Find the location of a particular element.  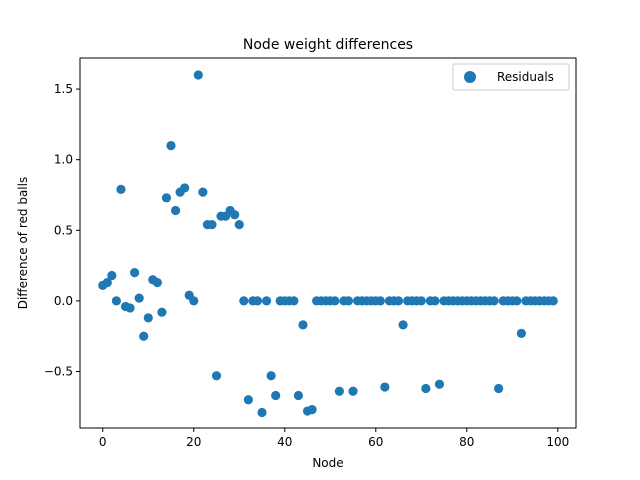

y-tick-label: 0.5 is located at coordinates (63, 230).